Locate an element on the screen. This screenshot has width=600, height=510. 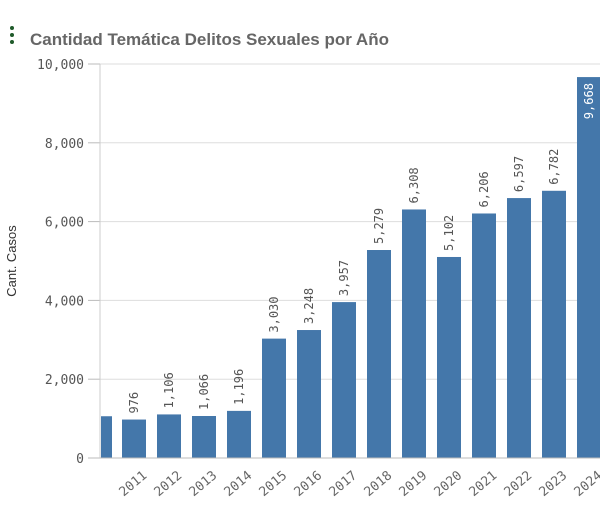
data-label: 976 is located at coordinates (134, 403).